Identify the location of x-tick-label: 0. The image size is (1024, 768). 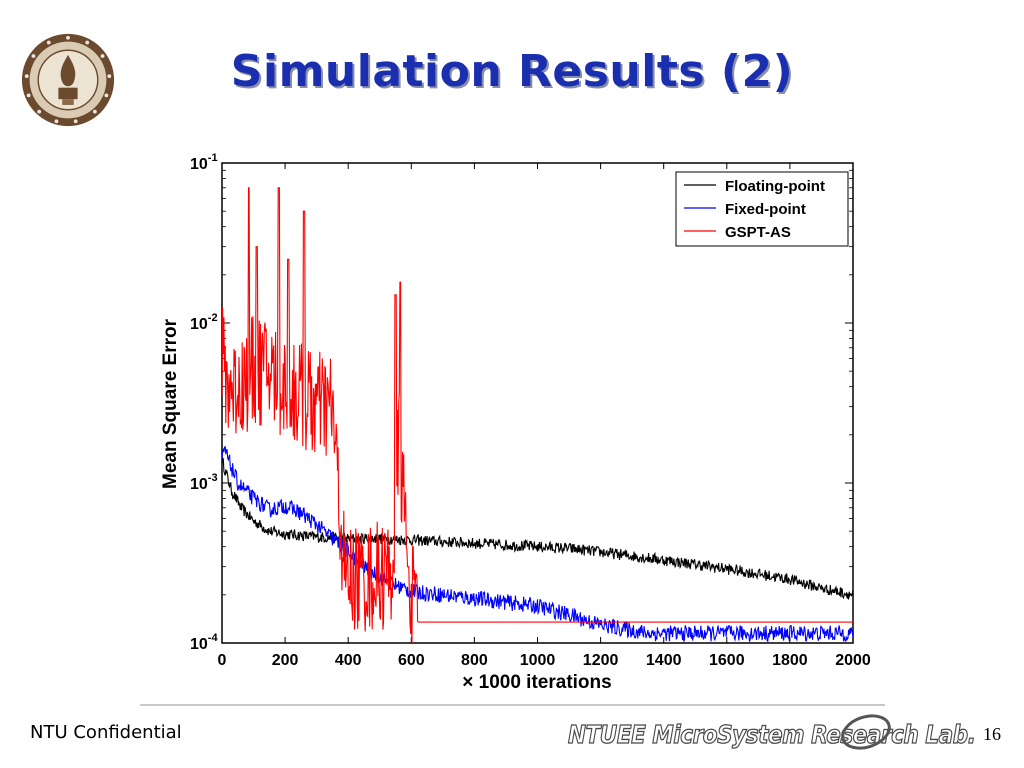
(222, 660).